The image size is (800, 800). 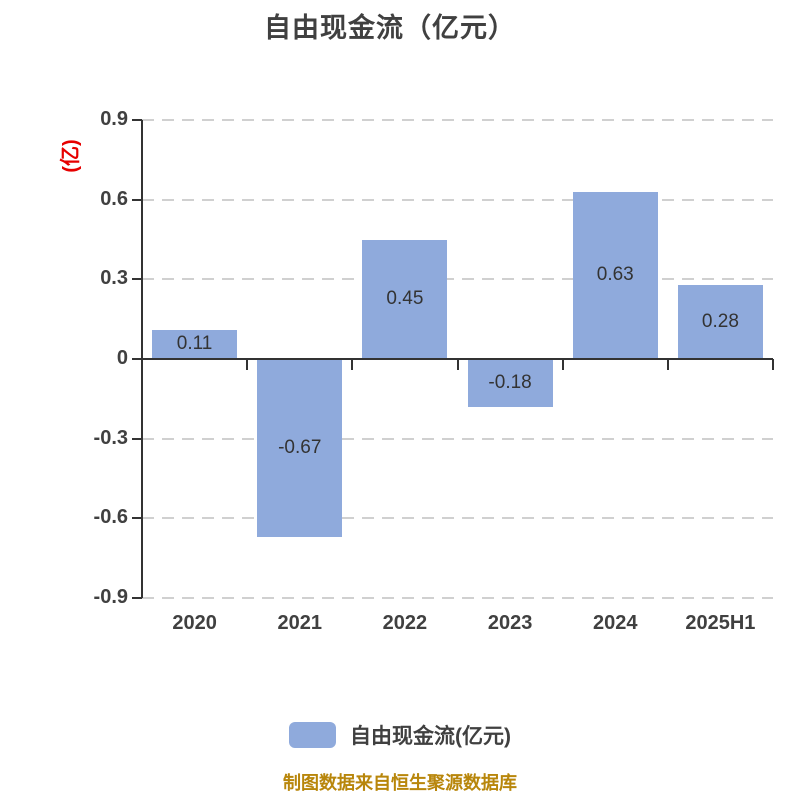 I want to click on bar-value-label: 0.28, so click(x=720, y=321).